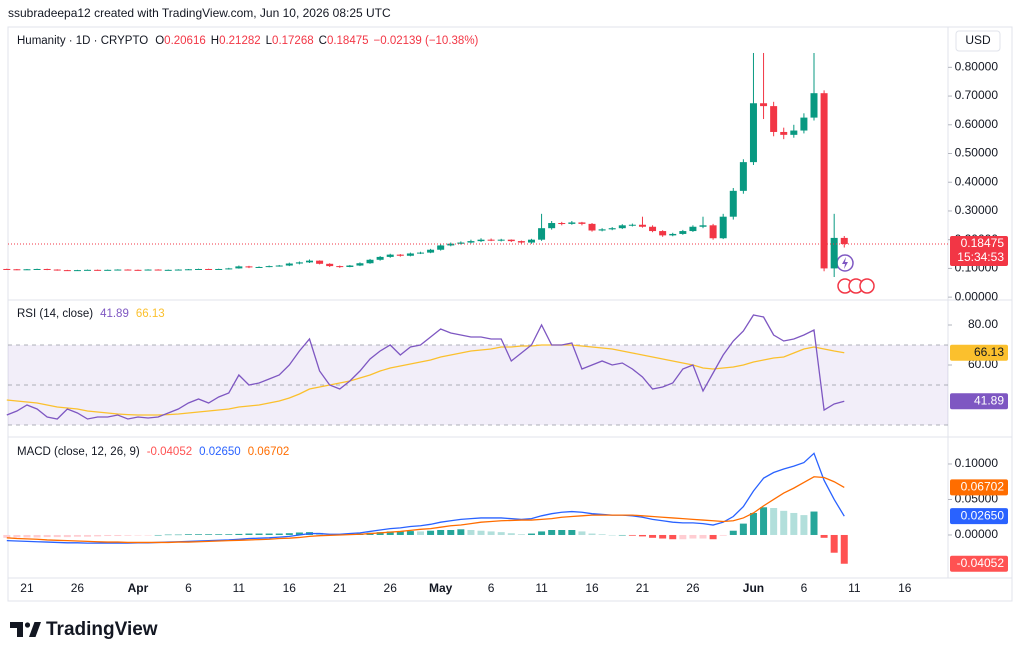 The image size is (1024, 657). I want to click on currency-box, so click(978, 41).